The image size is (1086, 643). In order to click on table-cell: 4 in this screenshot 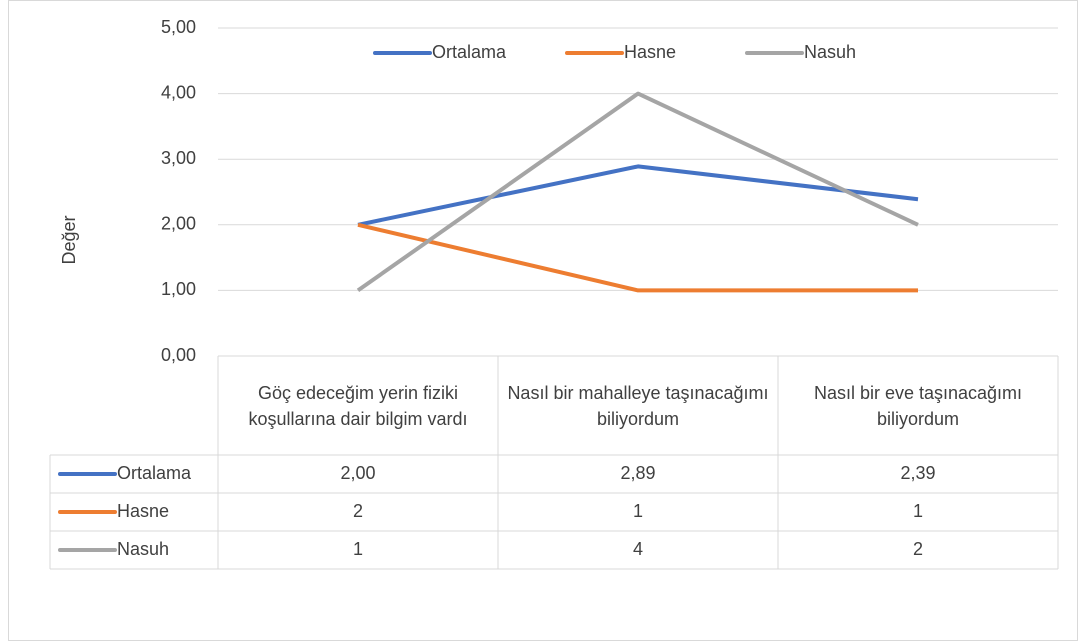, I will do `click(638, 549)`.